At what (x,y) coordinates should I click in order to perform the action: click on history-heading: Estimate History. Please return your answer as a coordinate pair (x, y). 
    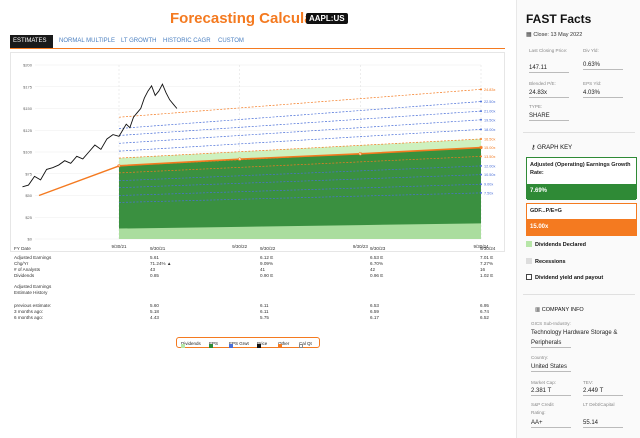
    Looking at the image, I should click on (259, 293).